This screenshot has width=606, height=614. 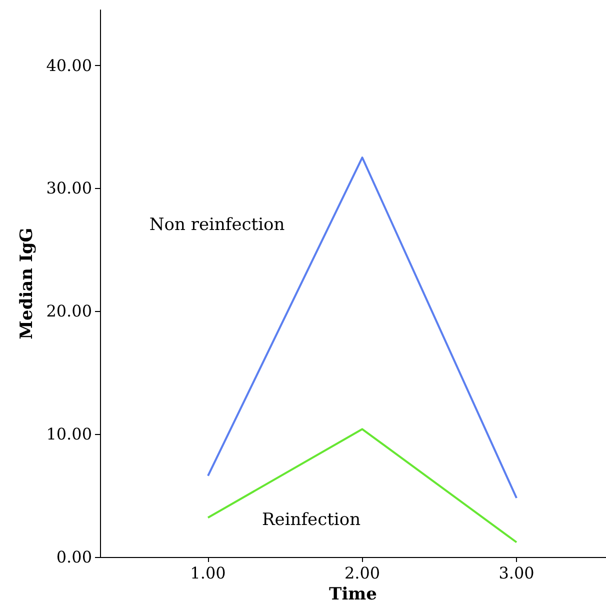 I want to click on y-axis-title: Median IgG, so click(x=26, y=284).